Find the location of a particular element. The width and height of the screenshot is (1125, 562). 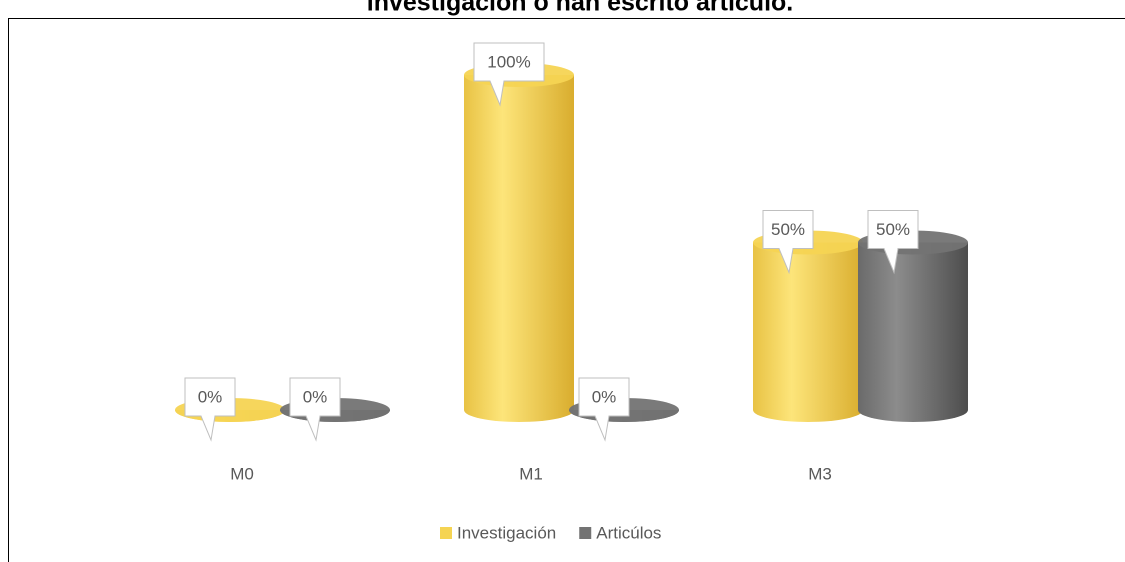

data-label: 100% is located at coordinates (508, 61).